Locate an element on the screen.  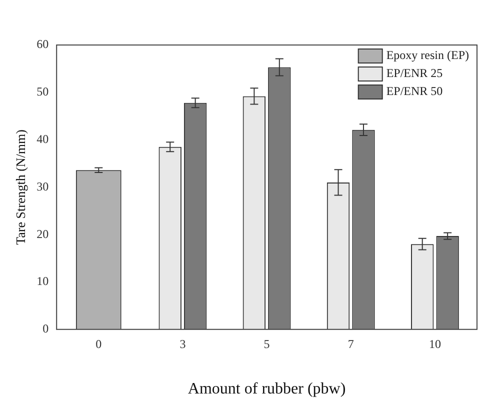
y-tick-label: 0 is located at coordinates (45, 329).